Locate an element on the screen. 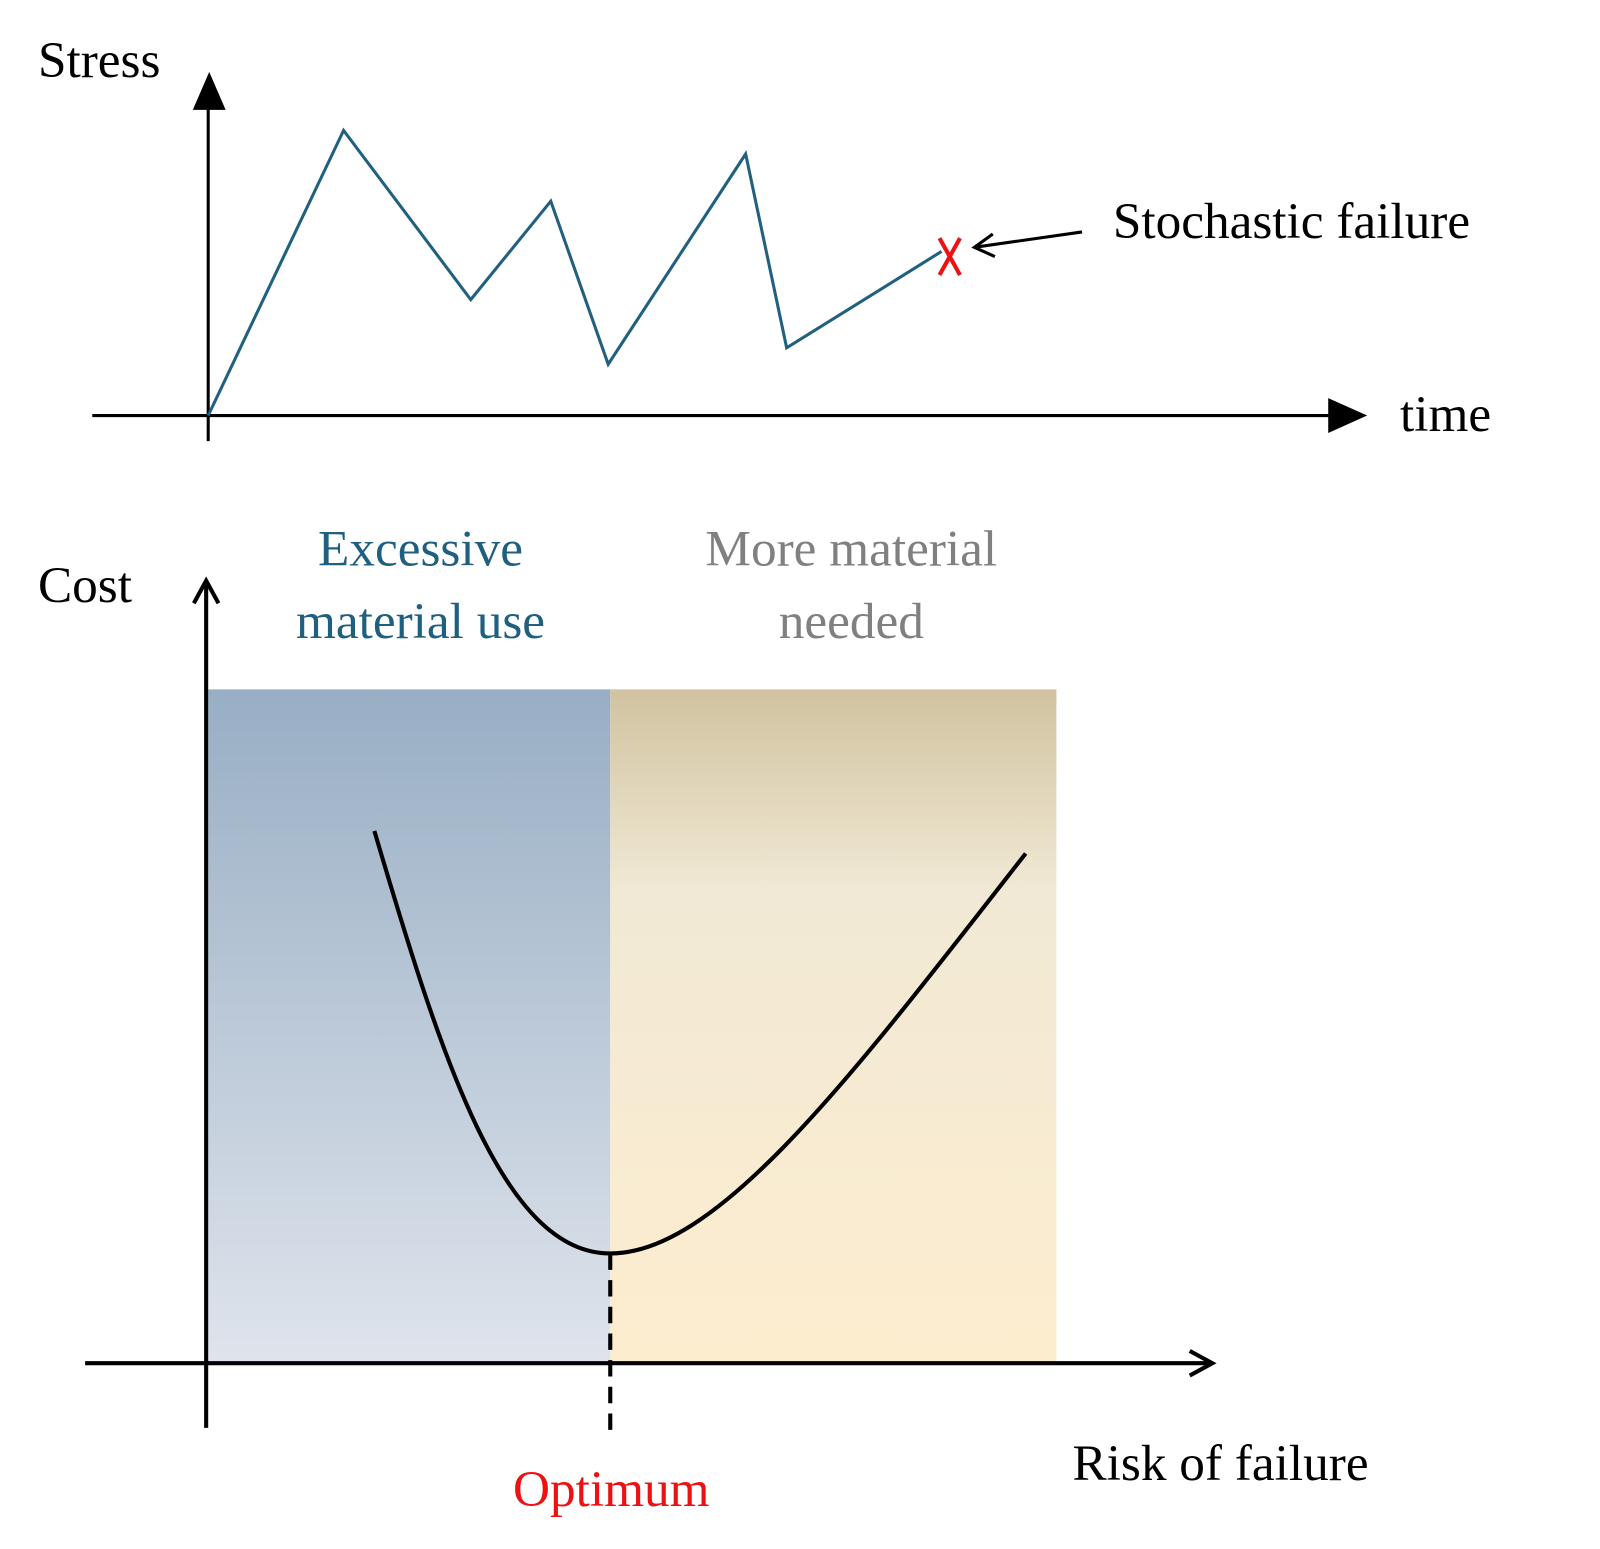 Image resolution: width=1600 pixels, height=1549 pixels. stress-line is located at coordinates (574, 272).